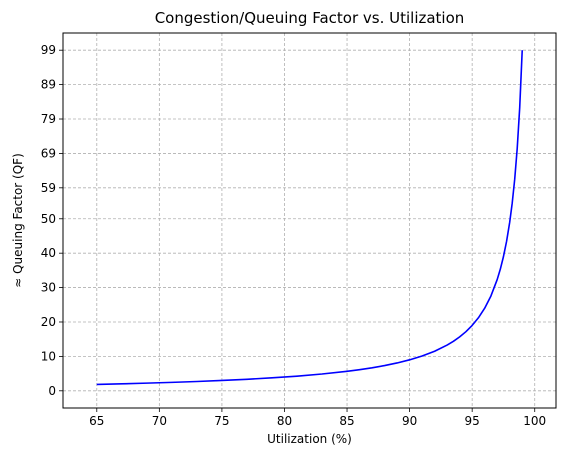  What do you see at coordinates (48, 219) in the screenshot?
I see `y-tick-label: 50` at bounding box center [48, 219].